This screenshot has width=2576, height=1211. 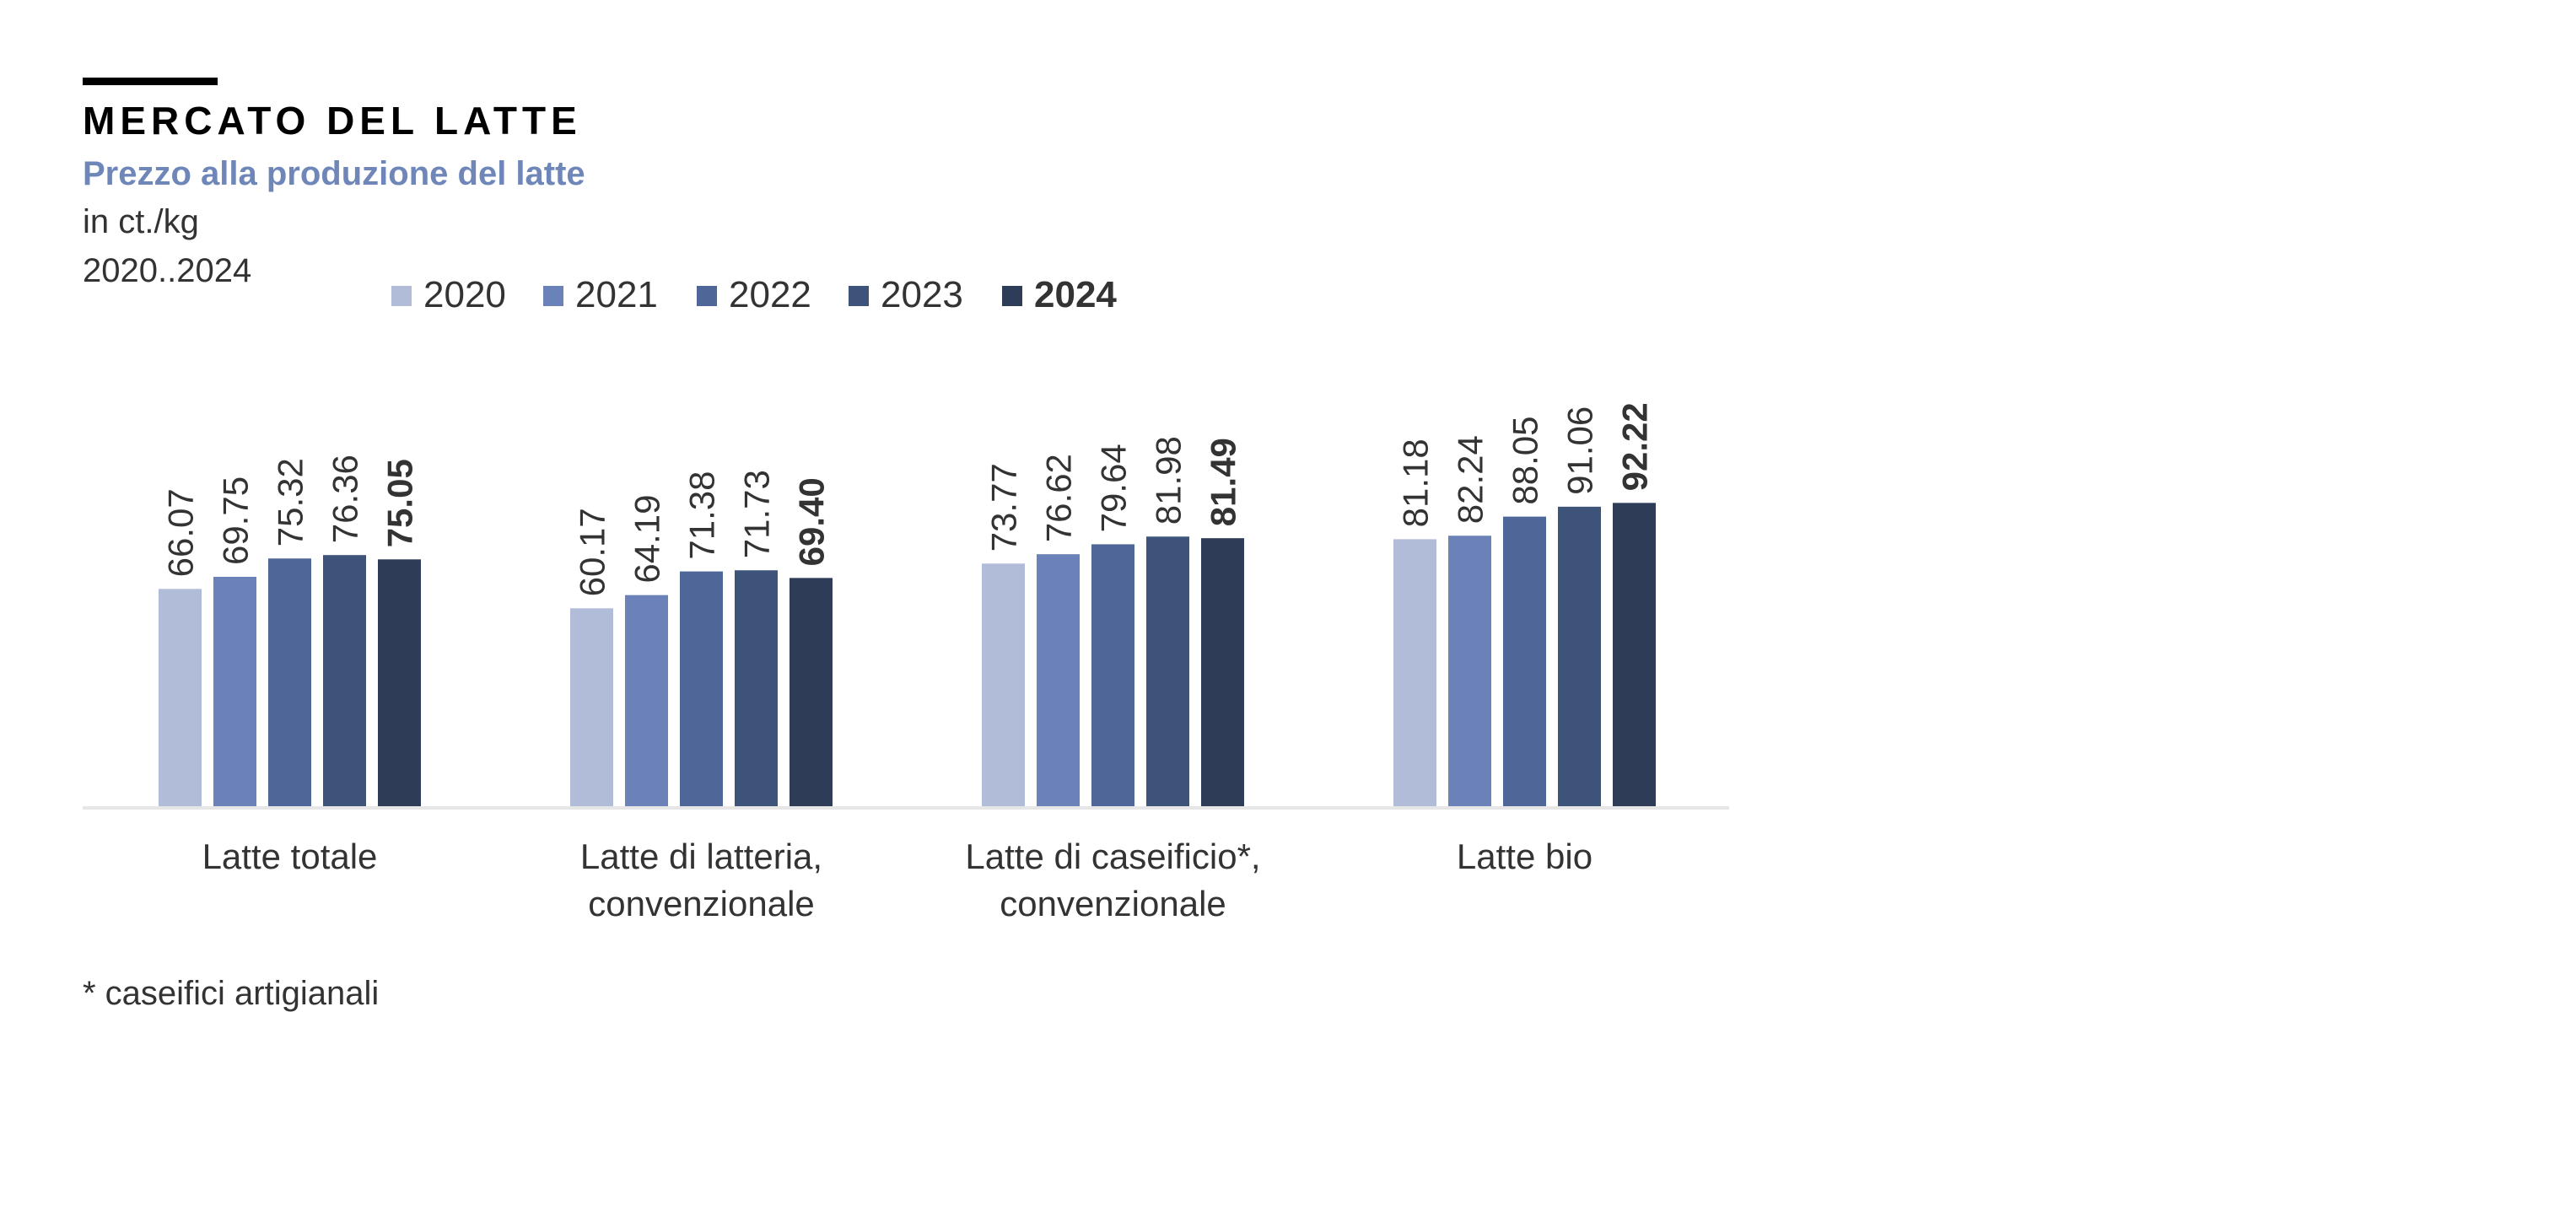 I want to click on chart-subtitle: Prezzo alla produzione del latte, so click(x=334, y=173).